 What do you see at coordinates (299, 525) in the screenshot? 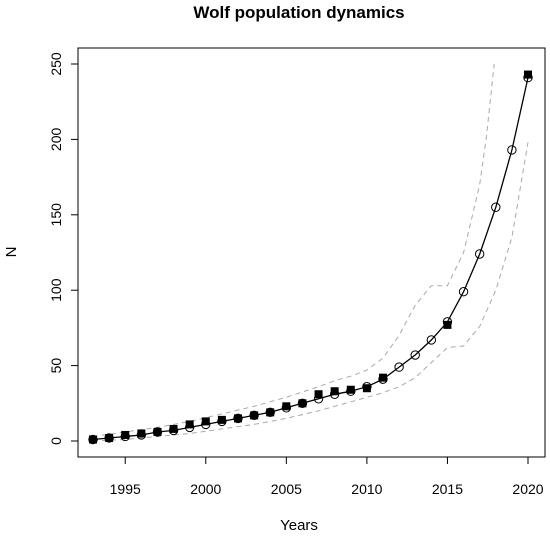
I see `x-axis-title: Years` at bounding box center [299, 525].